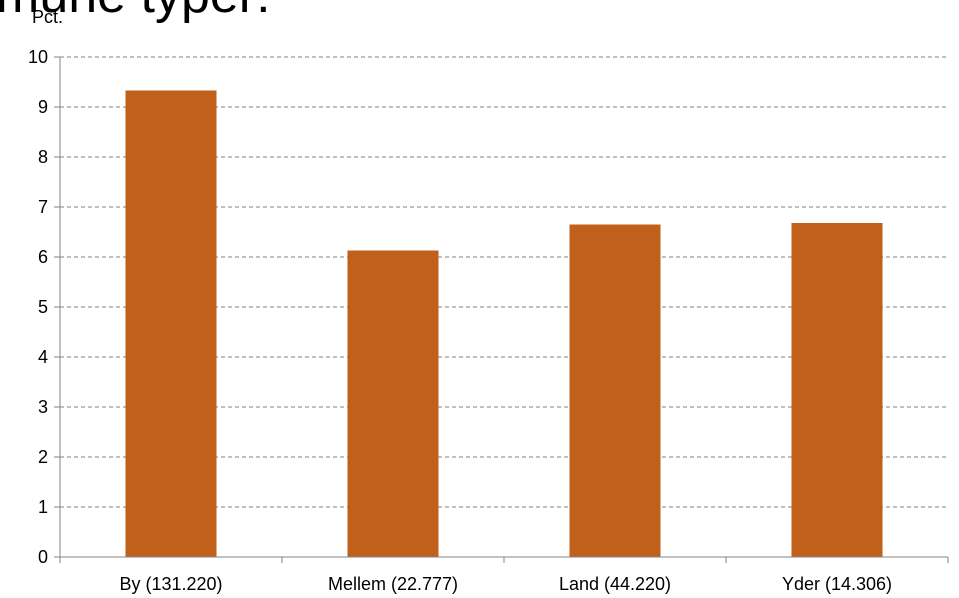  What do you see at coordinates (47, 17) in the screenshot?
I see `y-axis-unit-label: Pct.` at bounding box center [47, 17].